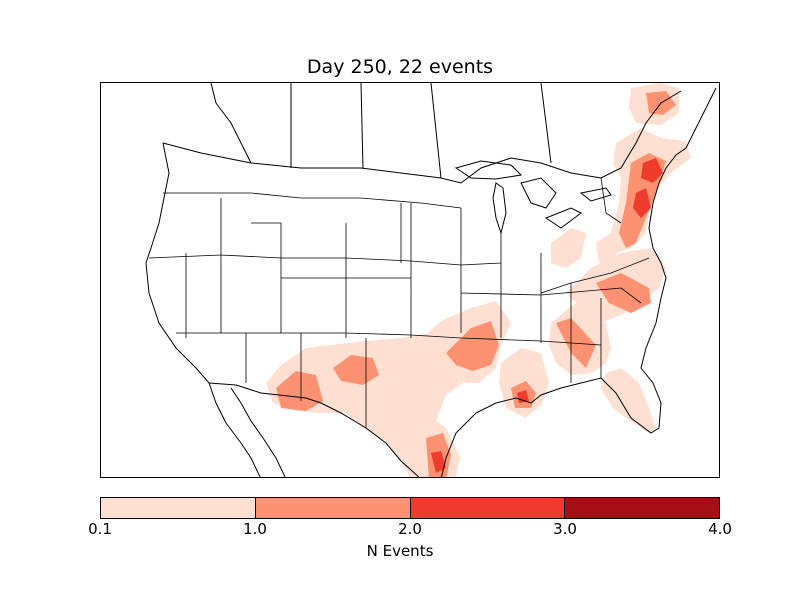  Describe the element at coordinates (100, 529) in the screenshot. I see `colorbar-tick: 0.1` at that location.